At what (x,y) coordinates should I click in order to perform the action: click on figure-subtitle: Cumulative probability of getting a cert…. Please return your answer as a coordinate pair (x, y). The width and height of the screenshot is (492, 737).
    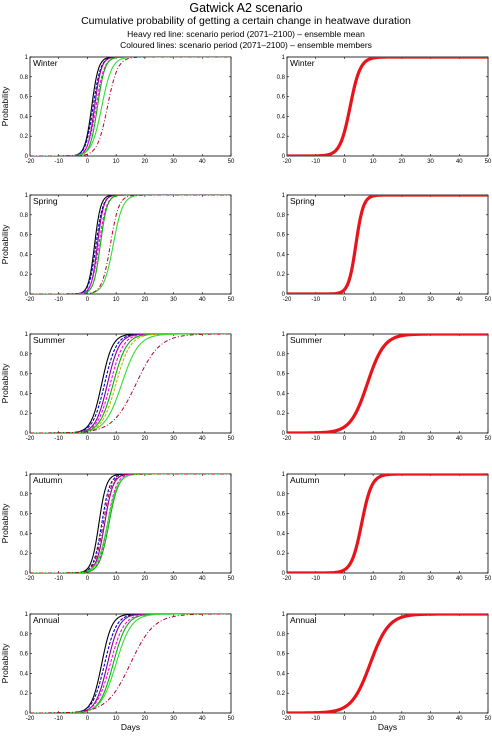
    Looking at the image, I should click on (246, 21).